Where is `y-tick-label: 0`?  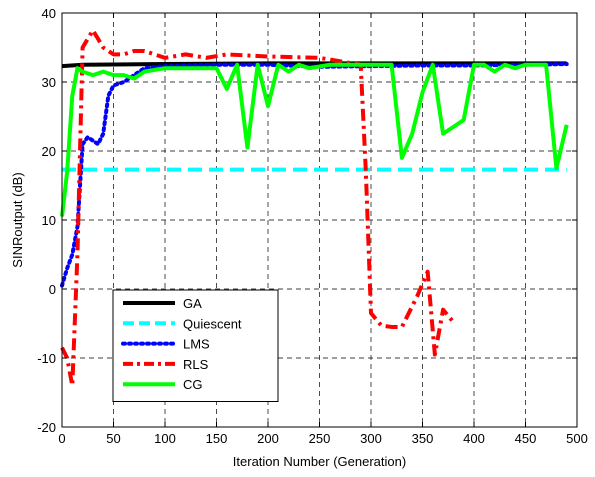 y-tick-label: 0 is located at coordinates (52, 289).